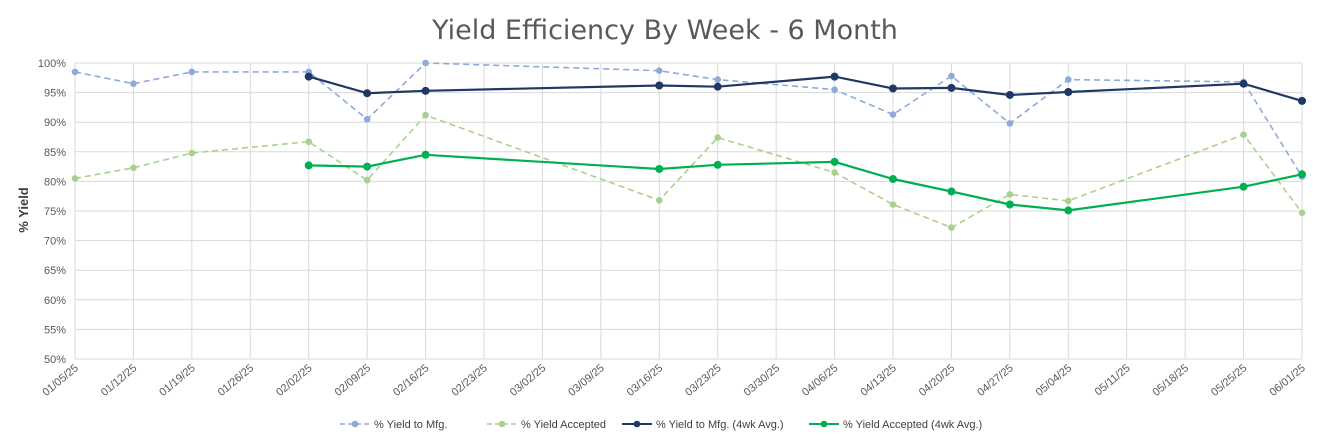  I want to click on x-tick-label: 01/05/25, so click(60, 380).